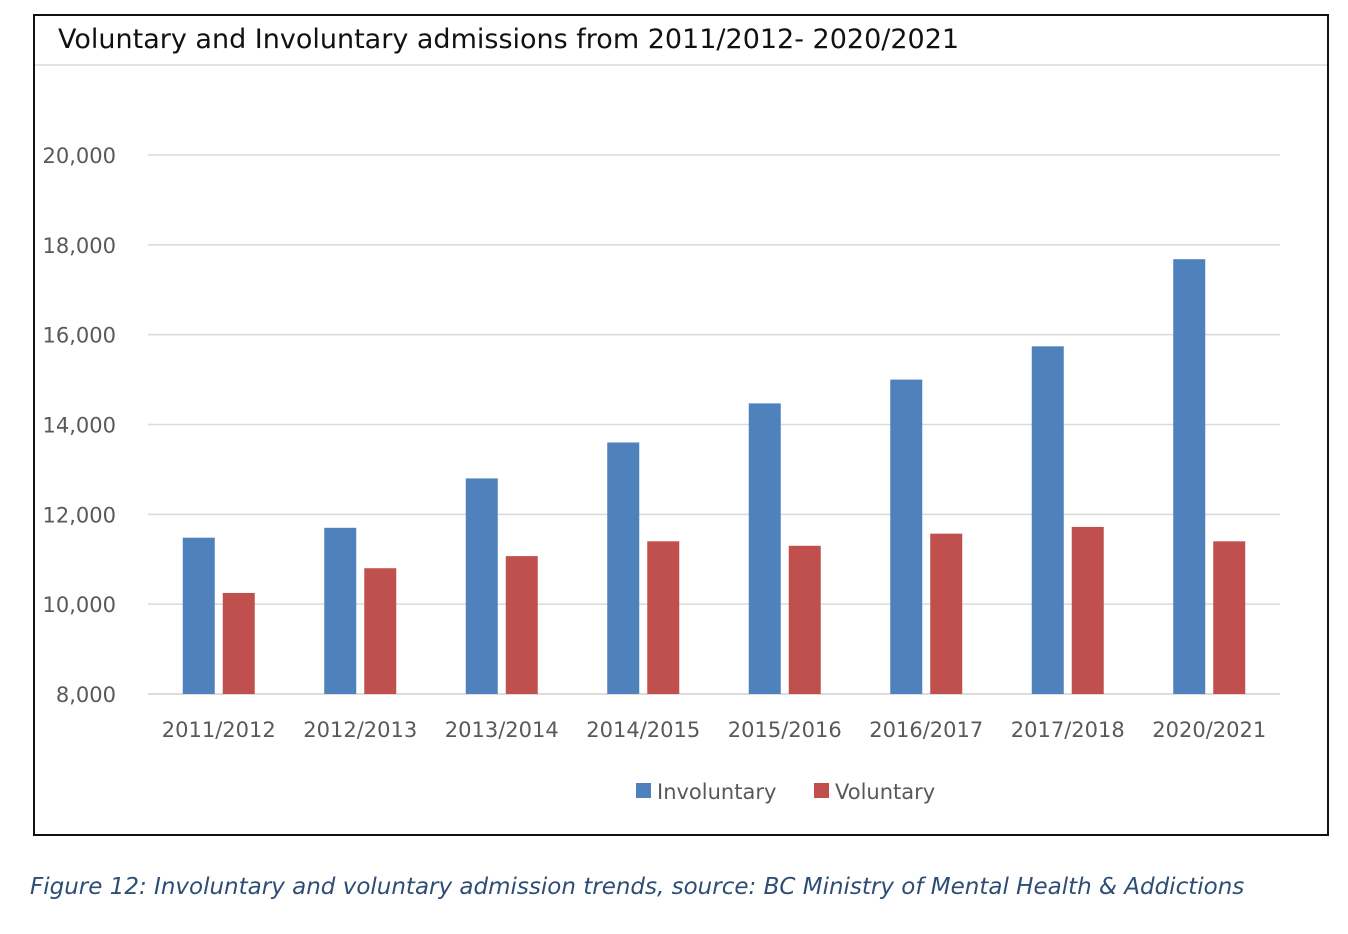 The width and height of the screenshot is (1348, 934). What do you see at coordinates (663, 617) in the screenshot?
I see `bar-voluntary-2014-2015` at bounding box center [663, 617].